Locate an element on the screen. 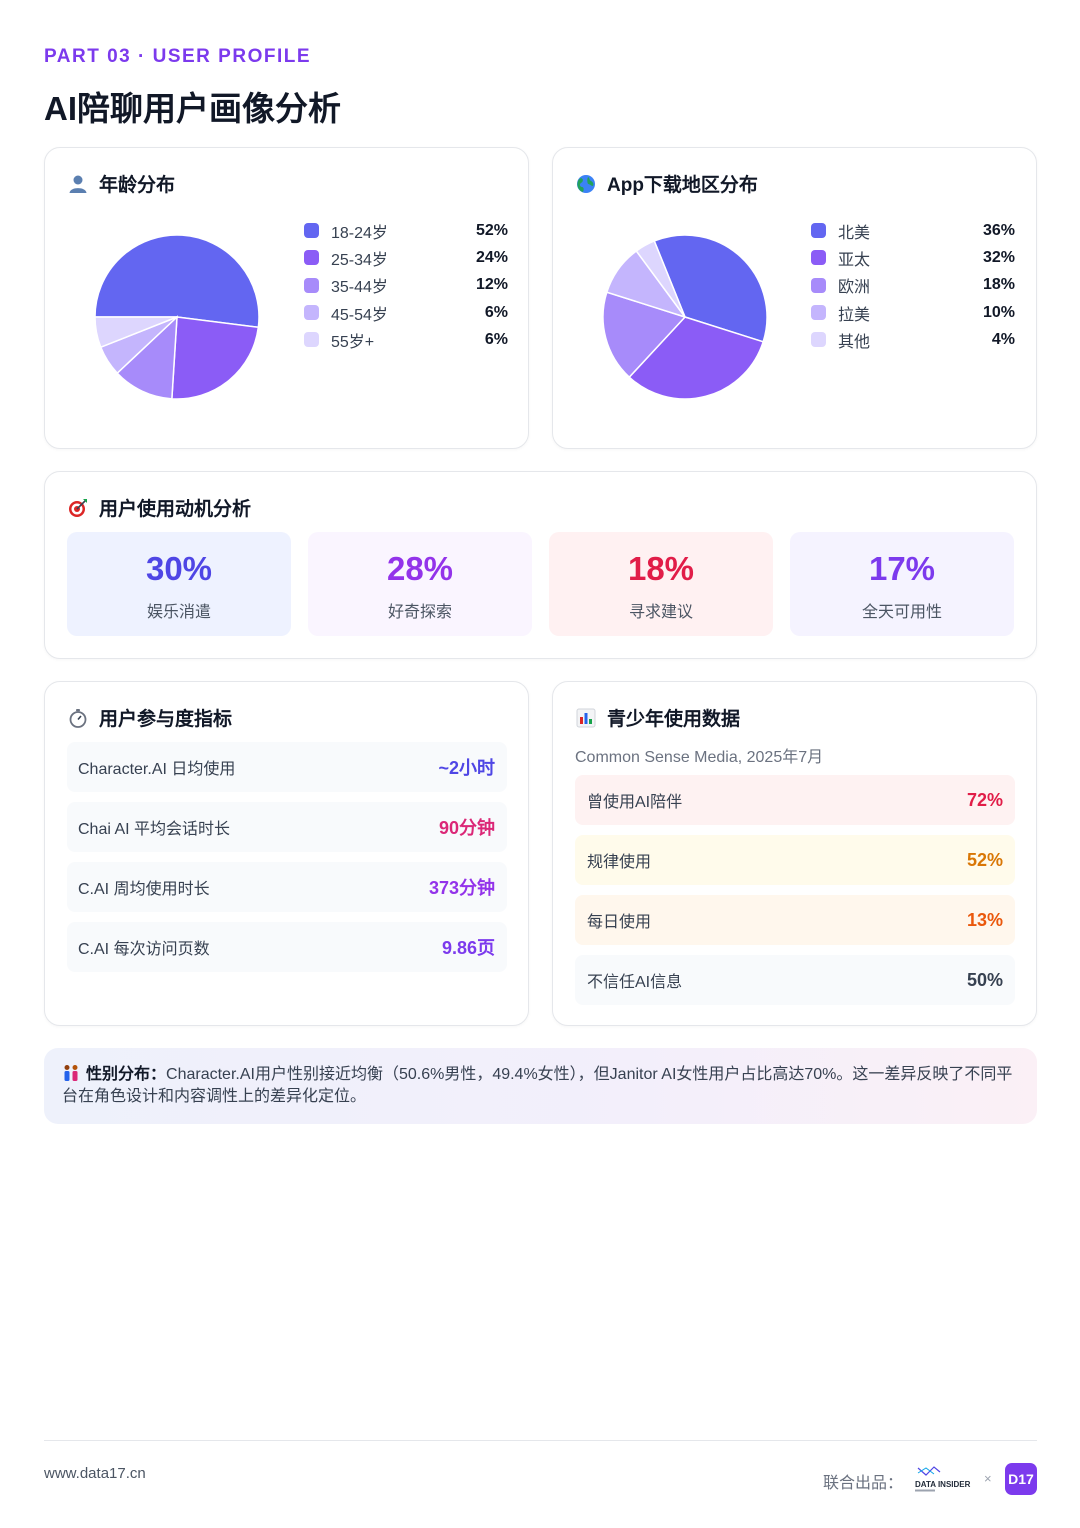 This screenshot has height=1528, width=1080. target-icon is located at coordinates (78, 508).